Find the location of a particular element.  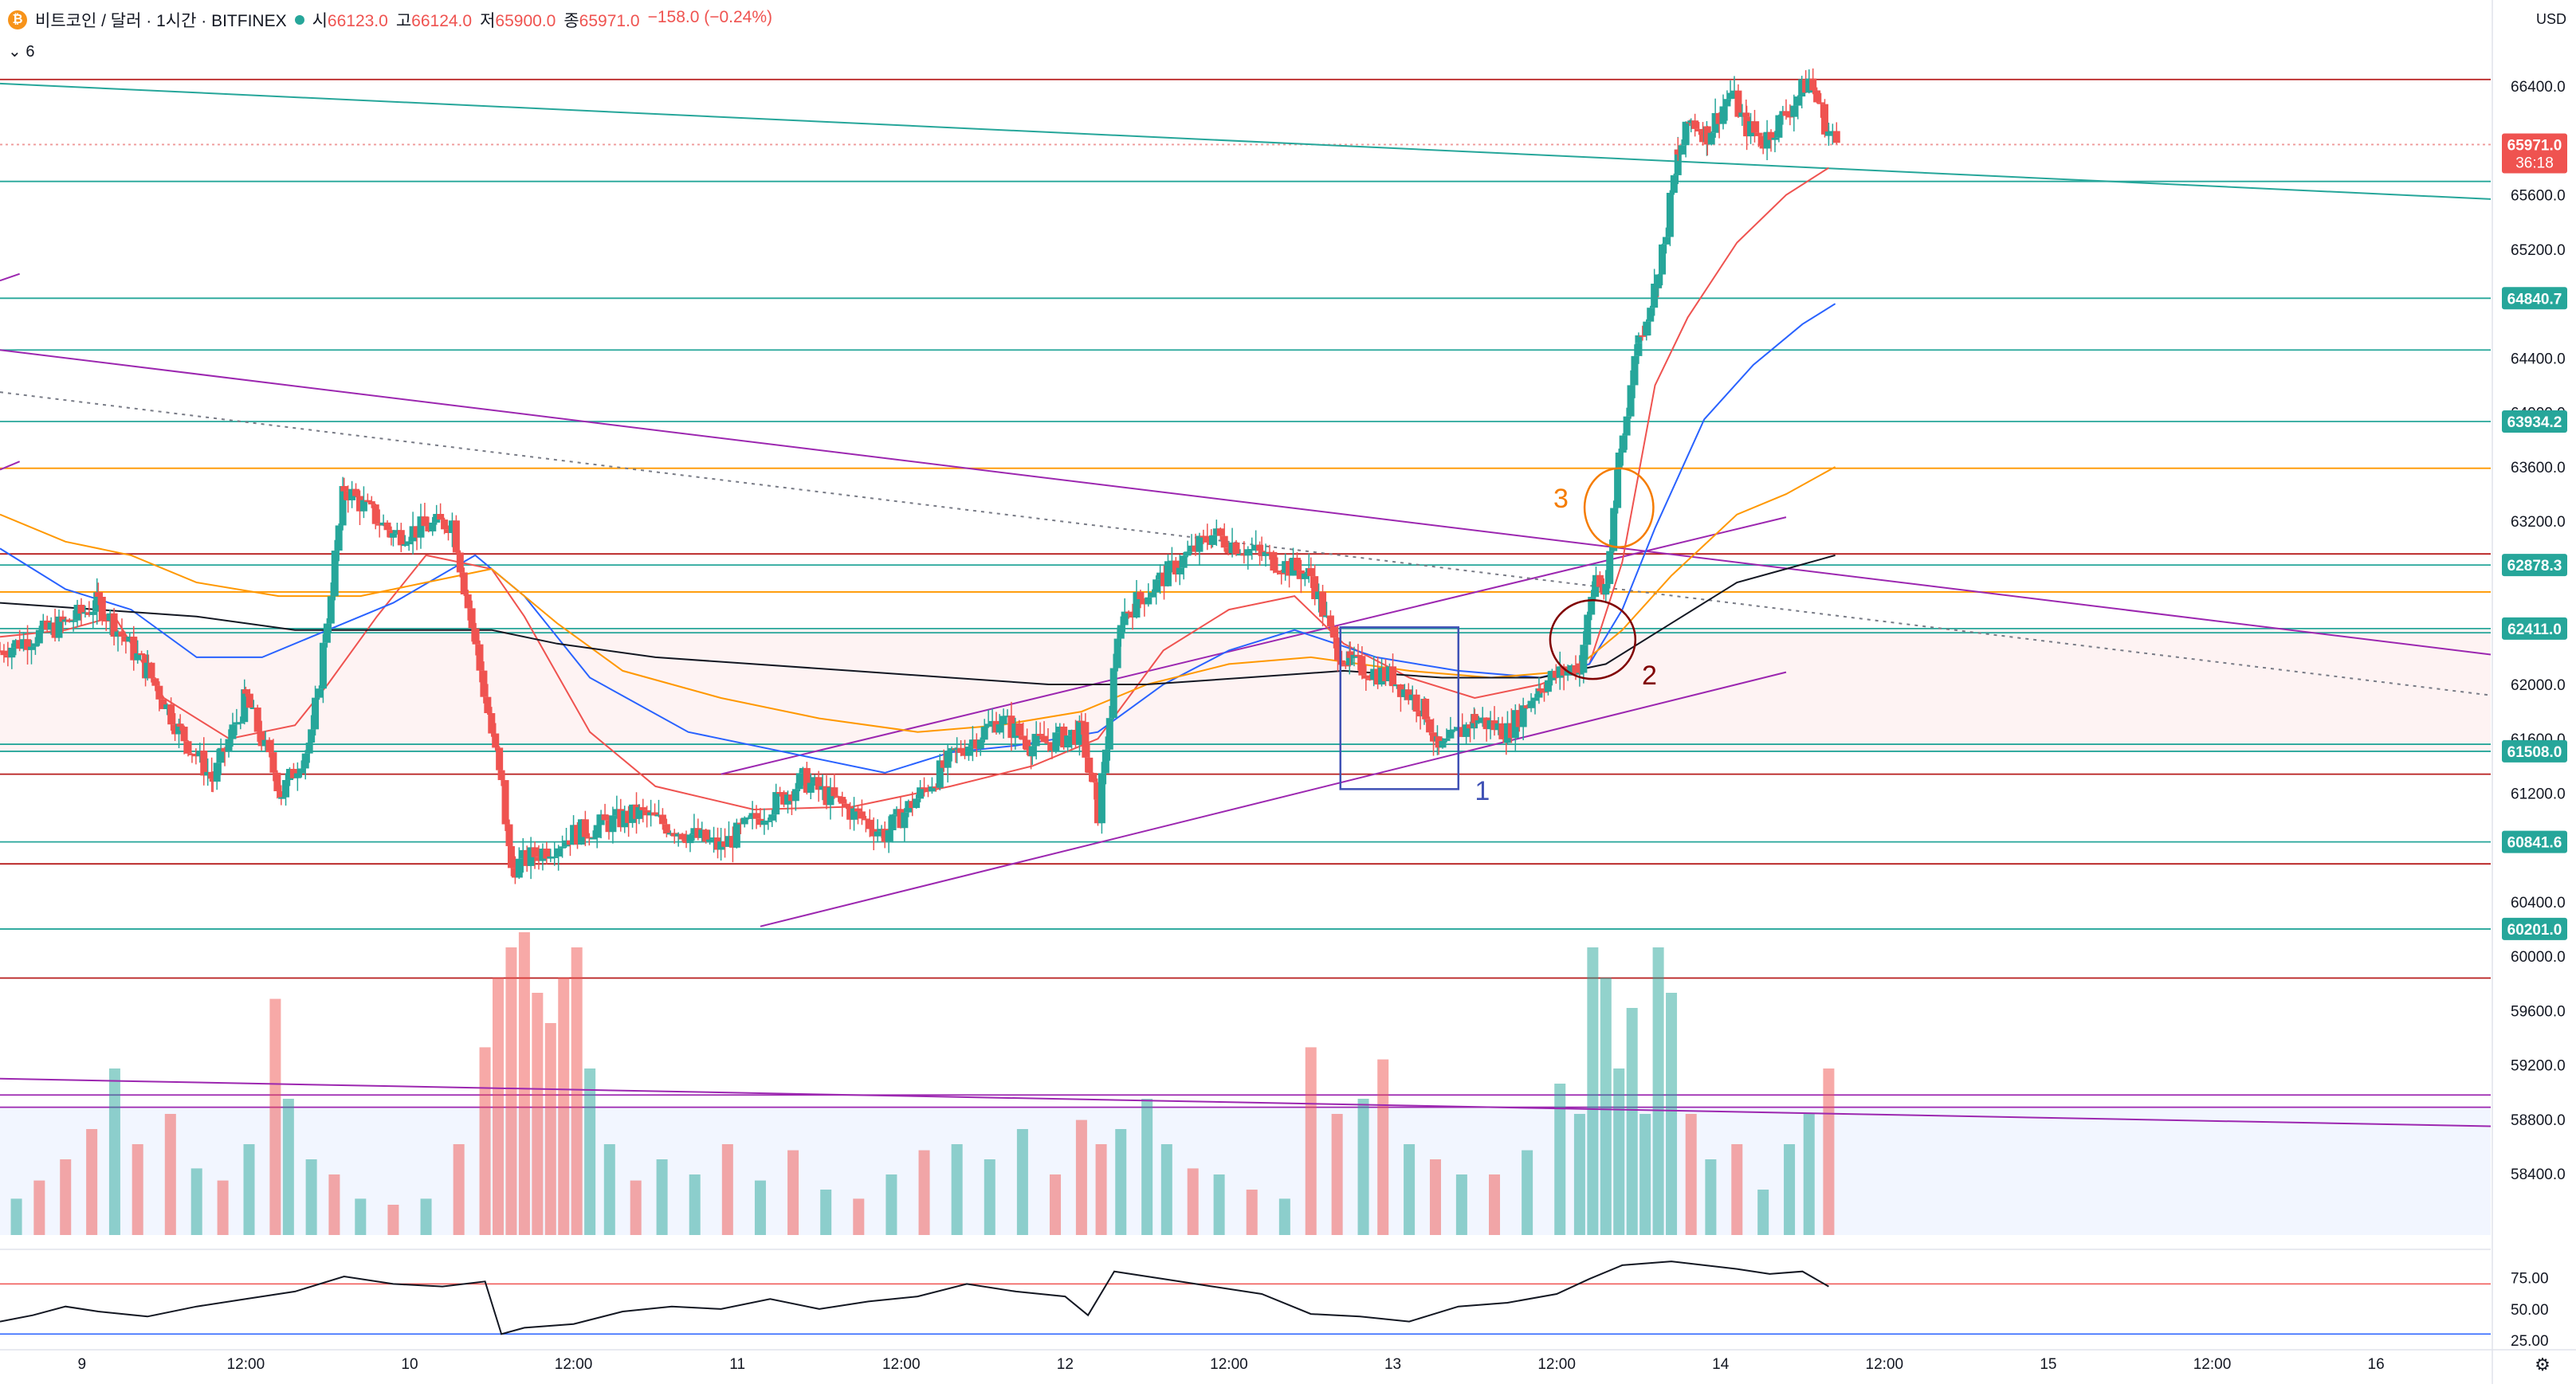

annotation-label-2: 2 is located at coordinates (1649, 676).